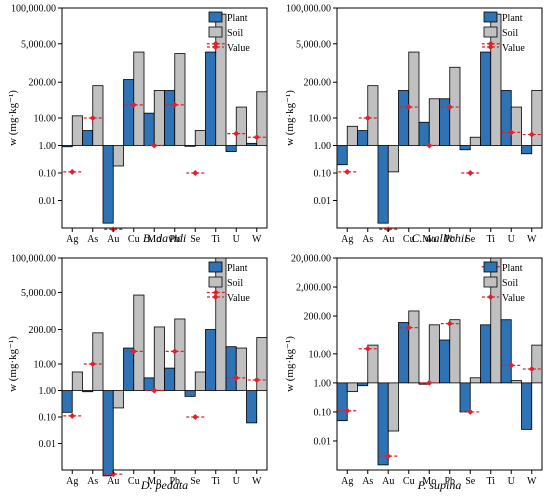  Describe the element at coordinates (470, 481) in the screenshot. I see `x-tick-label: Se` at that location.